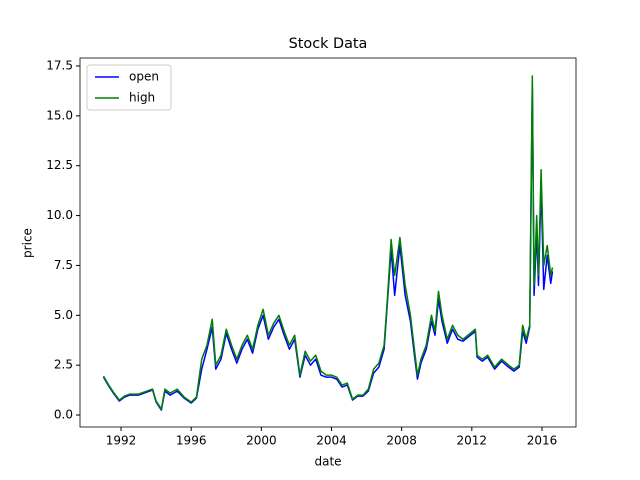 The height and width of the screenshot is (480, 640). Describe the element at coordinates (63, 415) in the screenshot. I see `y-tick-label: 0.0` at that location.